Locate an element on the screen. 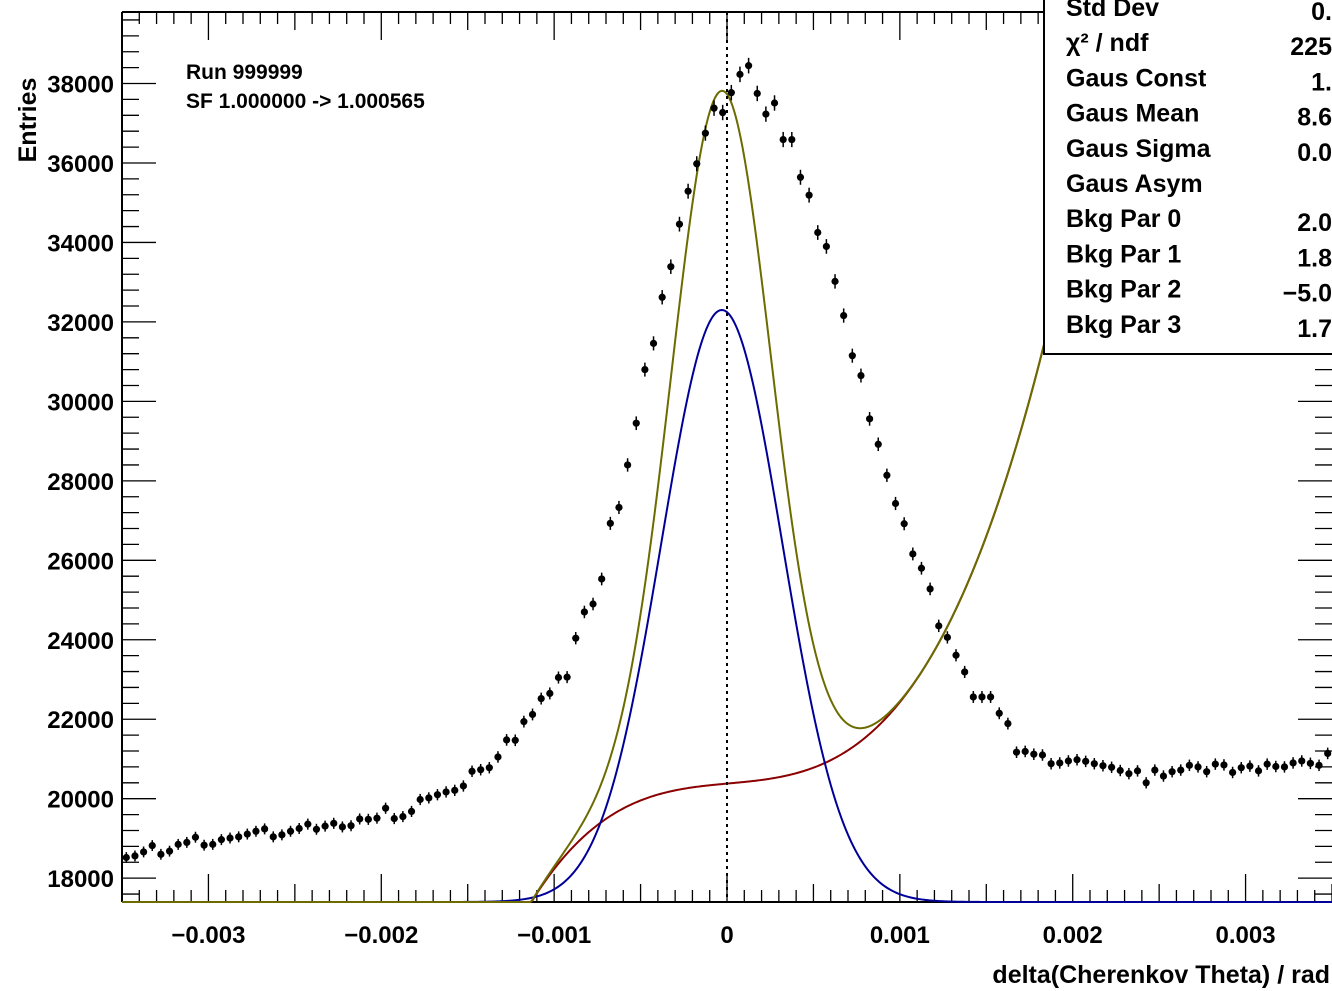  x-axis-title: delta(Cherenkov Theta) / rad is located at coordinates (1161, 975).